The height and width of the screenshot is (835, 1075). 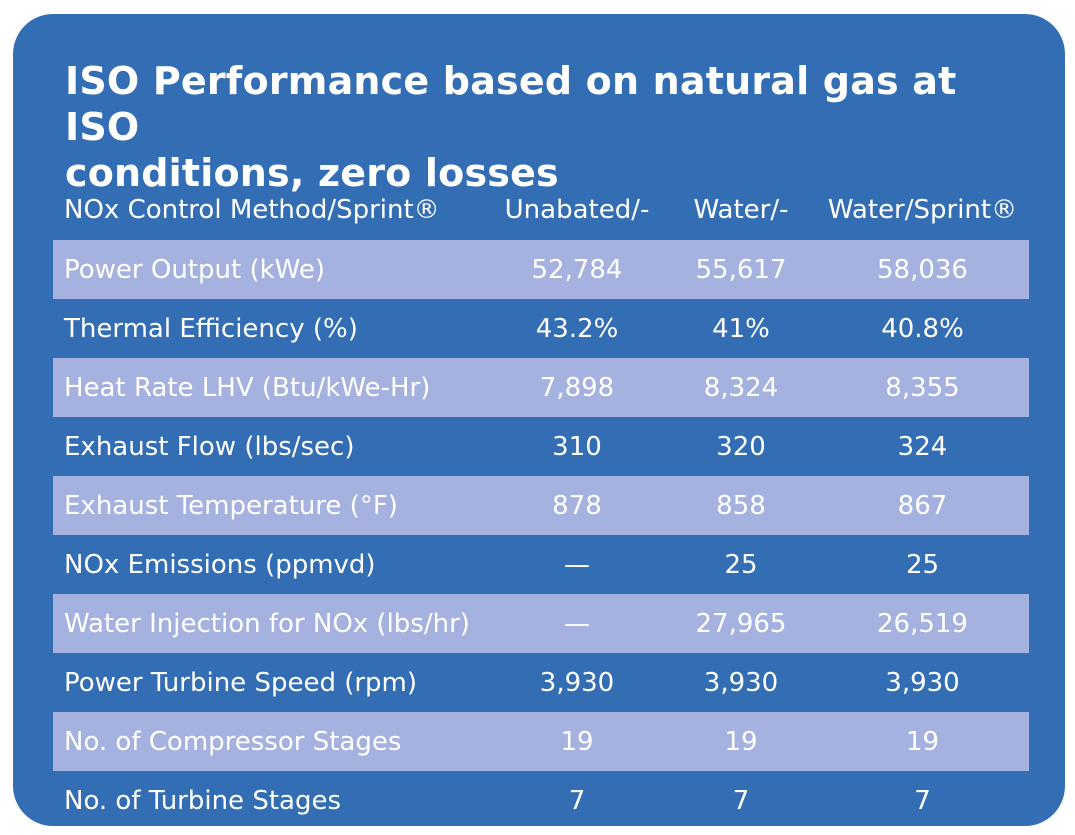 I want to click on row-label: Exhaust Flow (lbs/sec), so click(x=209, y=446).